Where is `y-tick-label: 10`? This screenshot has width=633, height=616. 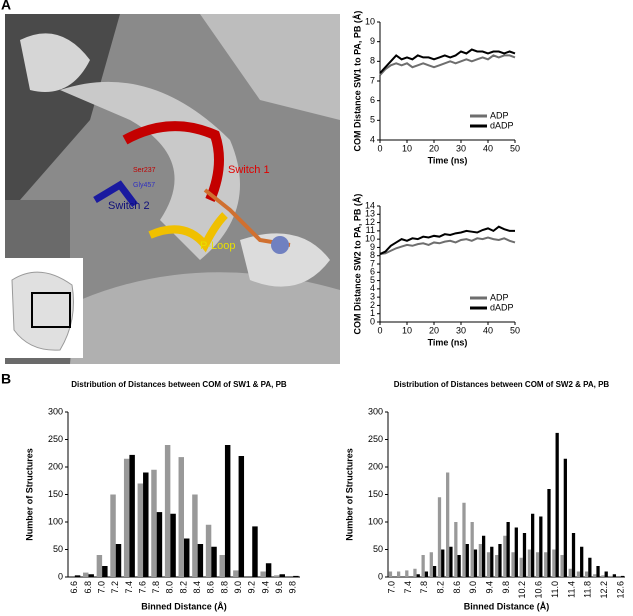
y-tick-label: 10 is located at coordinates (370, 239).